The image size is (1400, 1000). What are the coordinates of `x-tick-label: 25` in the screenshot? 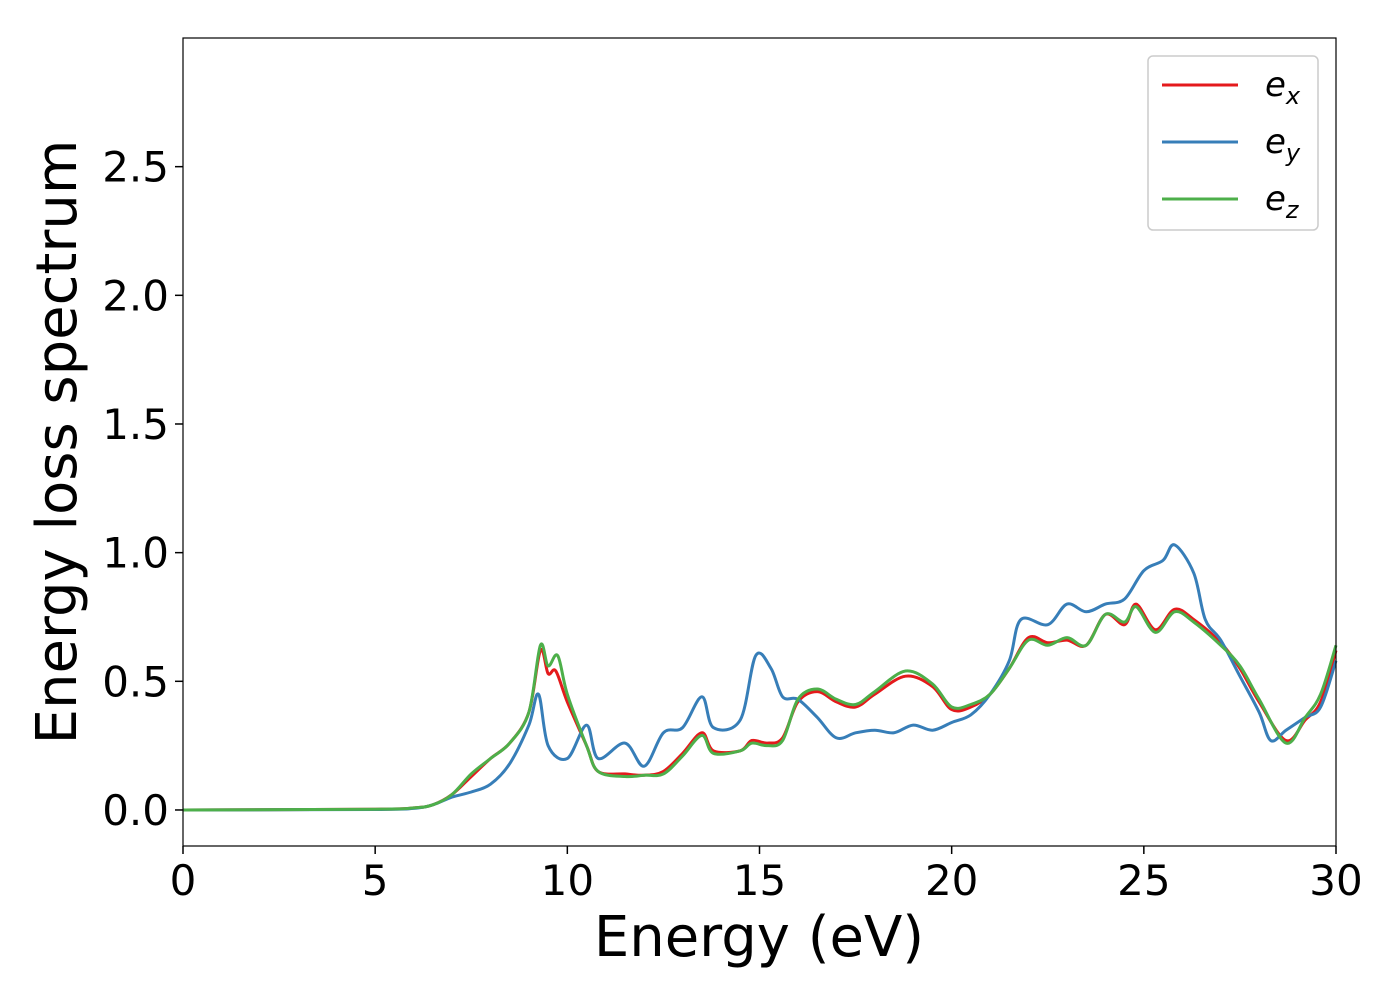 It's located at (1143, 880).